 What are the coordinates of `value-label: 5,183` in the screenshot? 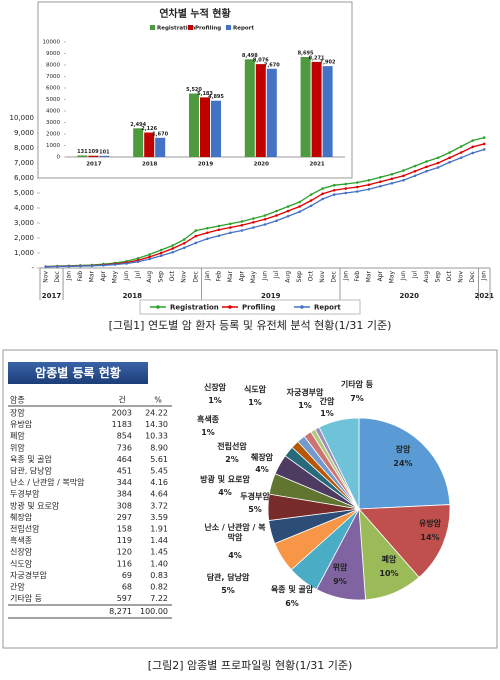 It's located at (205, 94).